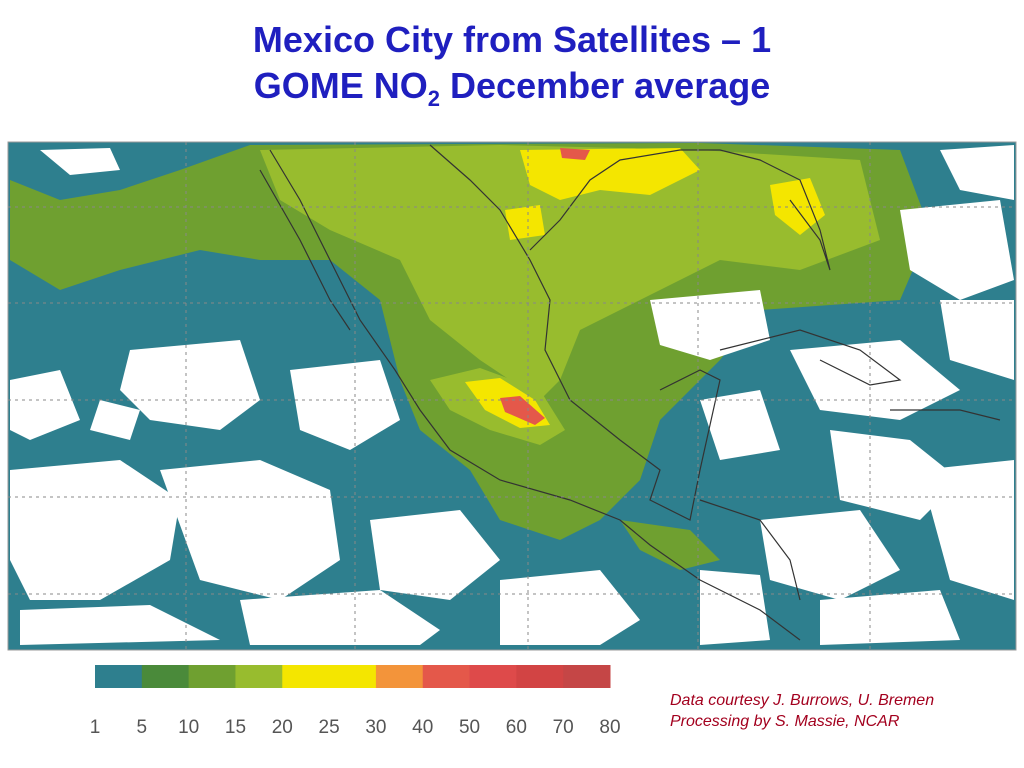  Describe the element at coordinates (142, 727) in the screenshot. I see `legend-label: 5` at that location.